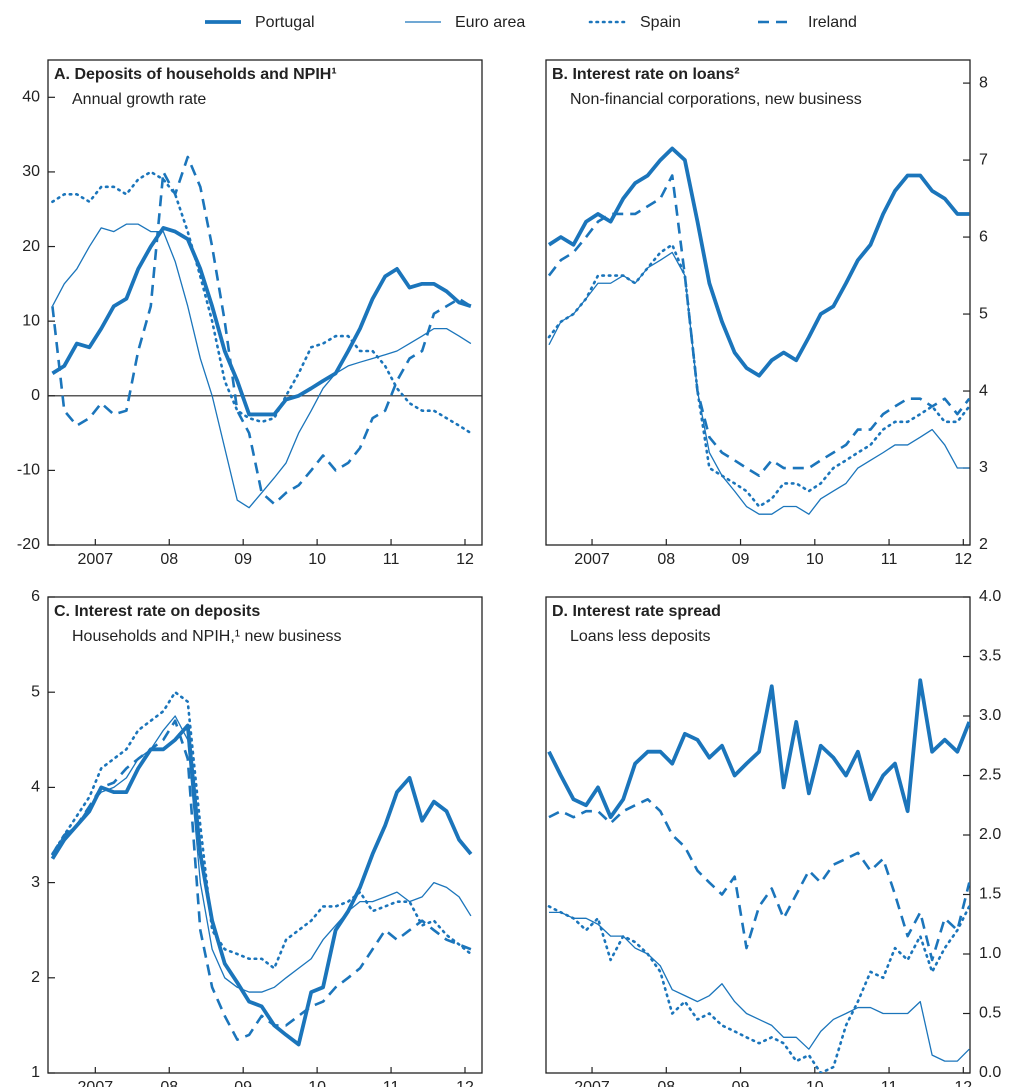 The height and width of the screenshot is (1087, 1020). Describe the element at coordinates (35, 1072) in the screenshot. I see `y-tick-label: 1` at that location.